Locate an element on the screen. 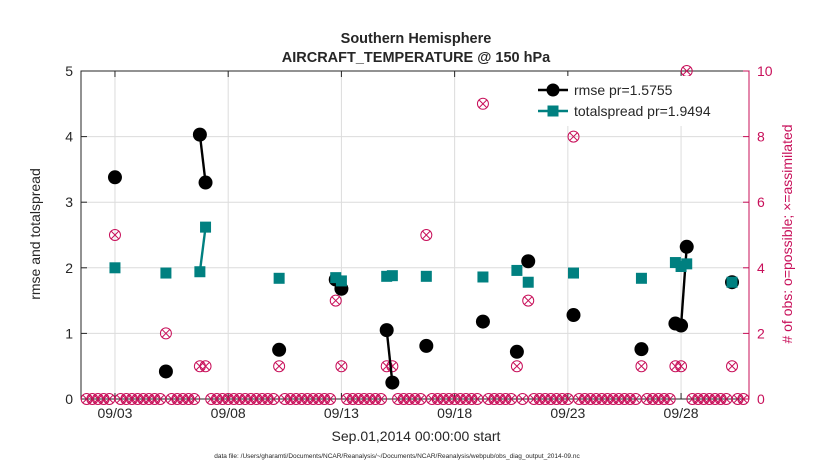 The width and height of the screenshot is (830, 470). y-tick-label-2: 2 is located at coordinates (69, 268).